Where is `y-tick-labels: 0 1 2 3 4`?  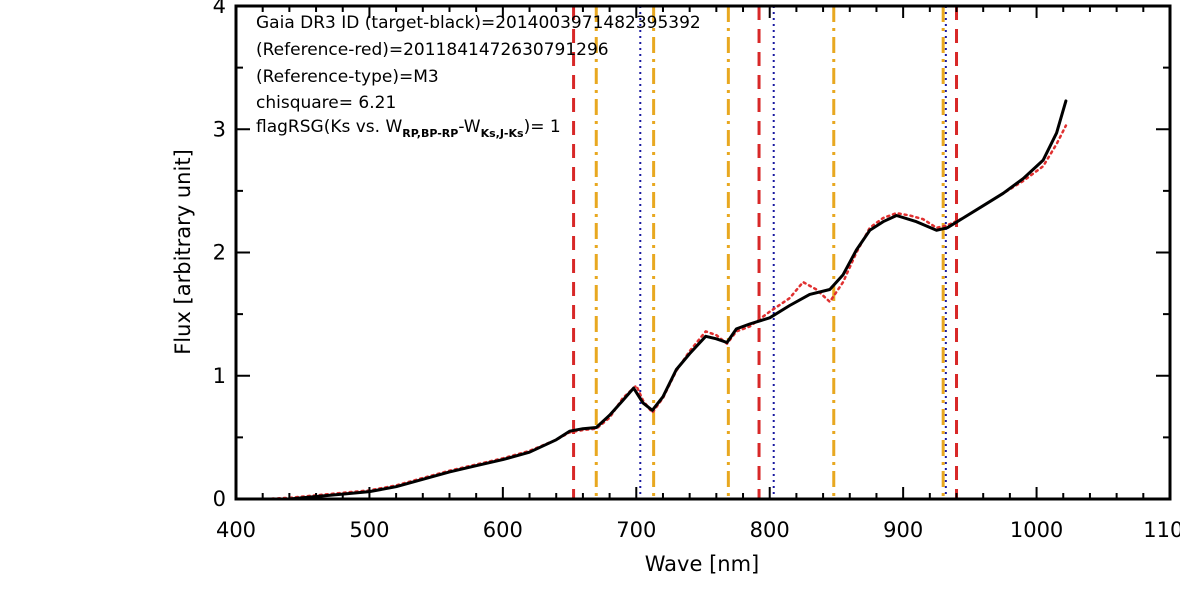
y-tick-labels: 0 1 2 3 4 is located at coordinates (219, 255).